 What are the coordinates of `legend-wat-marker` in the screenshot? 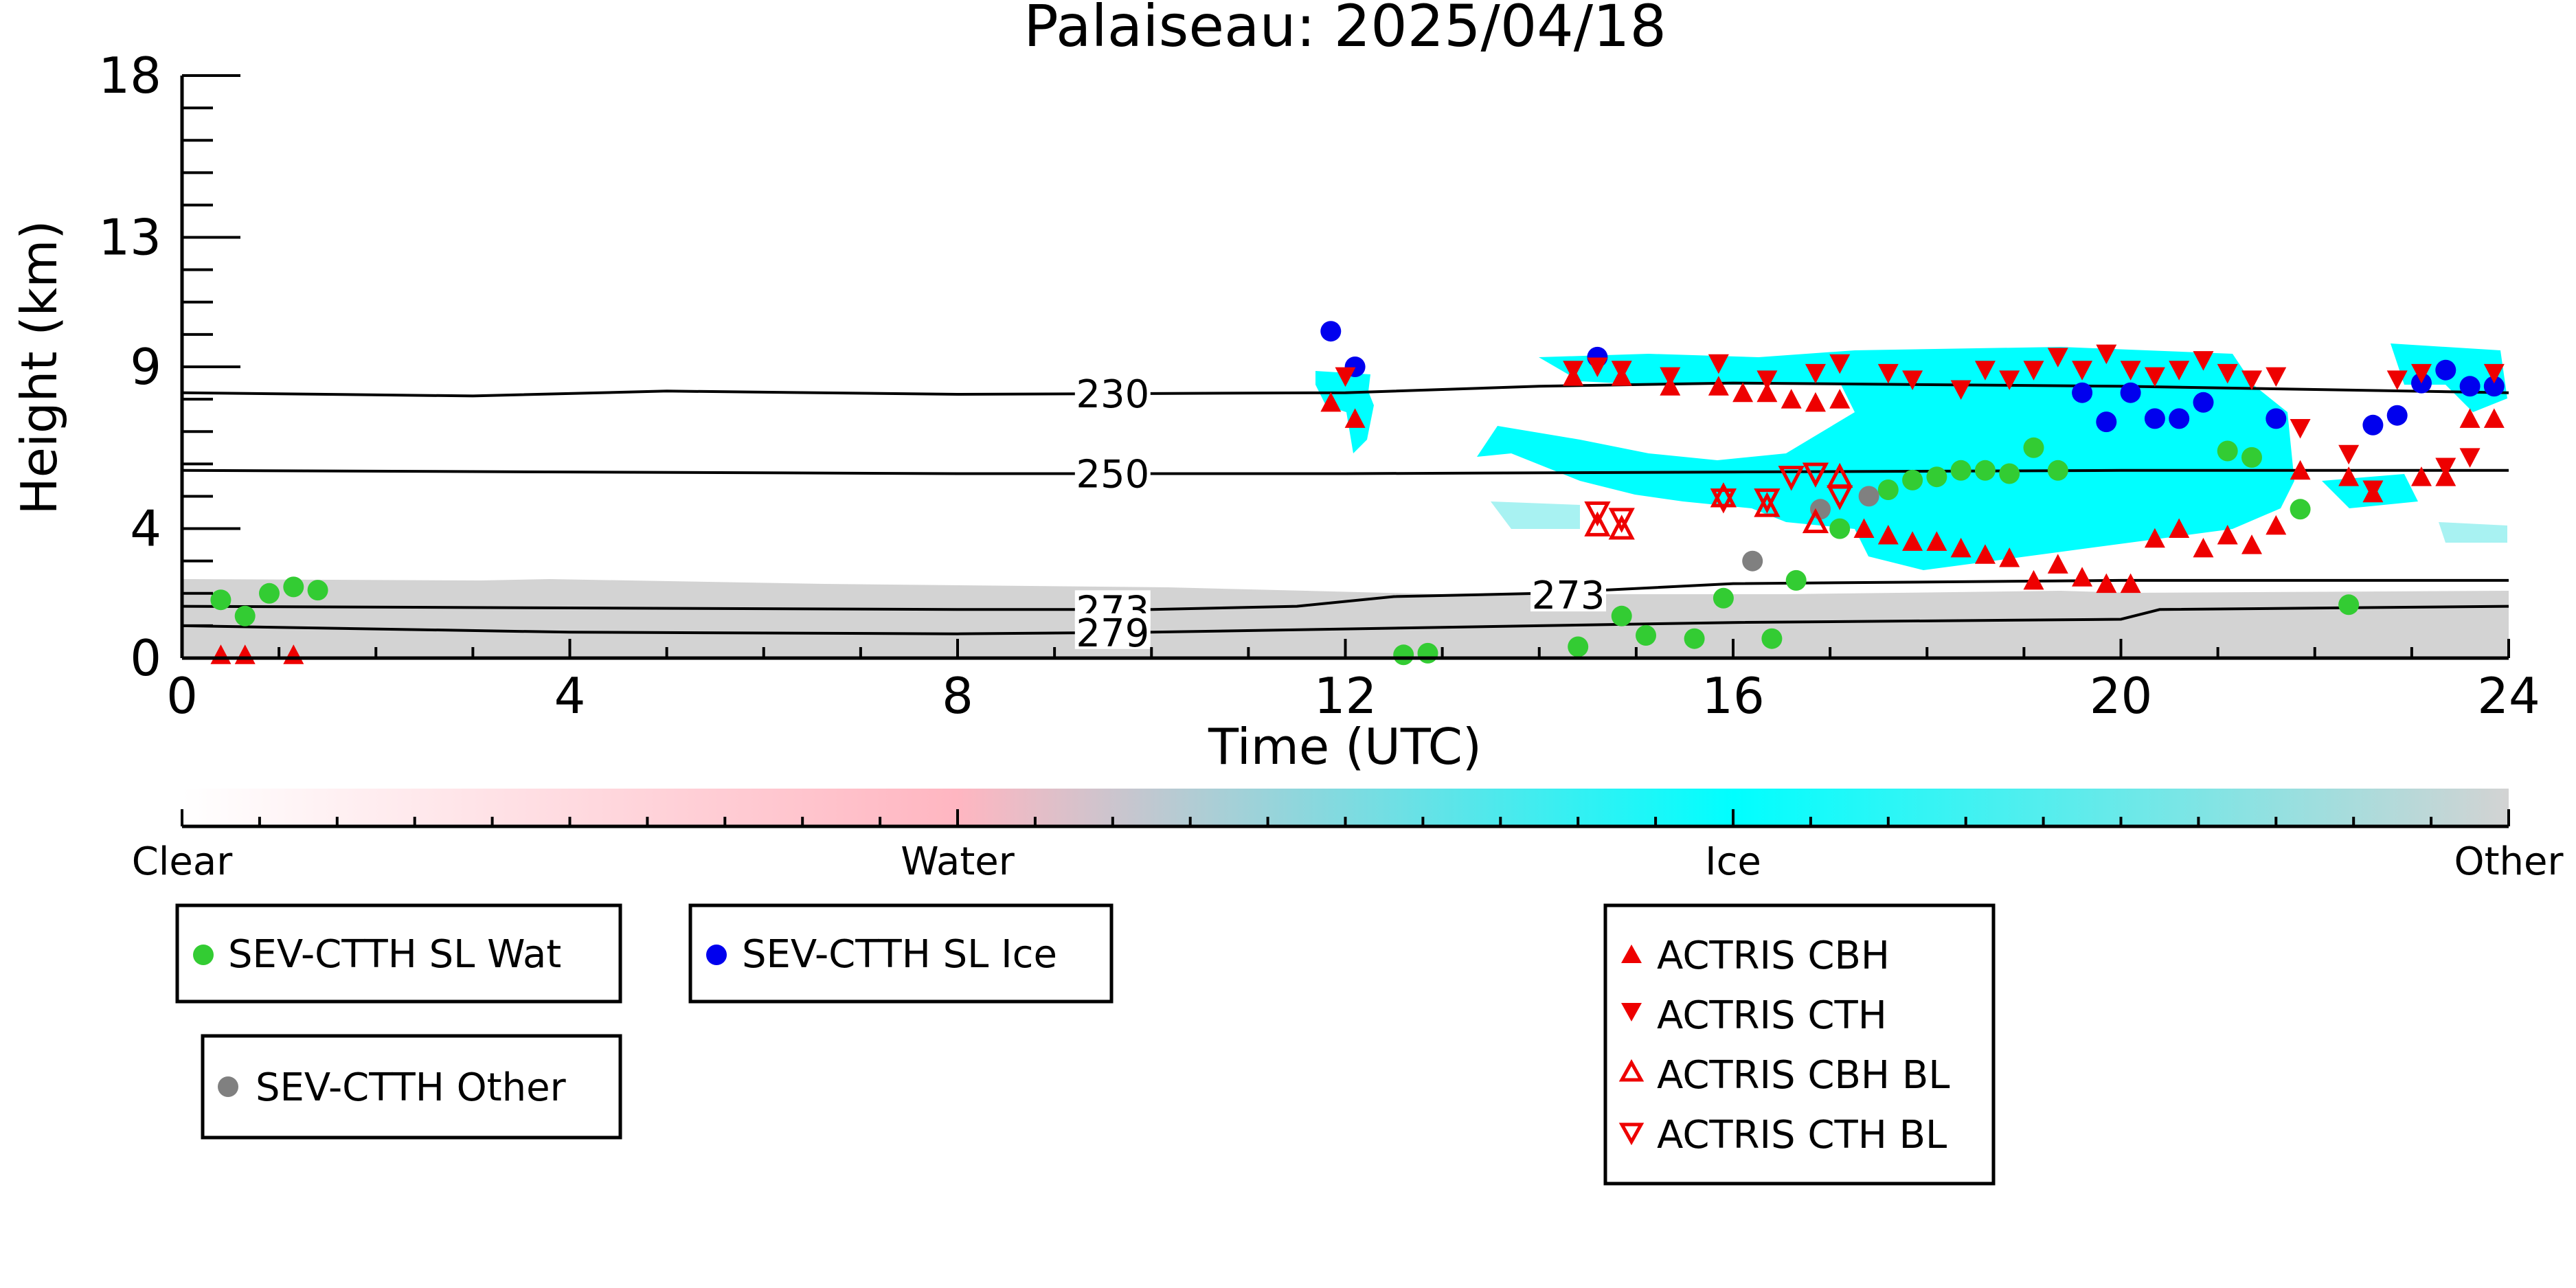 It's located at (203, 955).